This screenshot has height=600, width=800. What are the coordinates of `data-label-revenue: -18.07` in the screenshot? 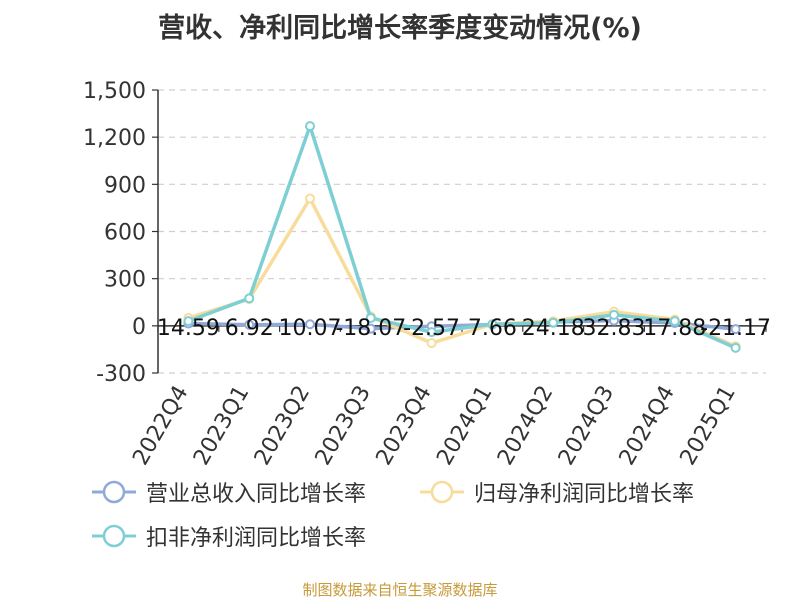 It's located at (370, 328).